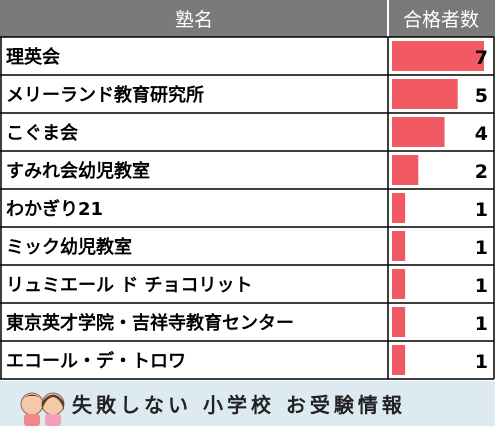 The height and width of the screenshot is (426, 495). Describe the element at coordinates (105, 95) in the screenshot. I see `school-name: メリーランド教育研究所` at that location.